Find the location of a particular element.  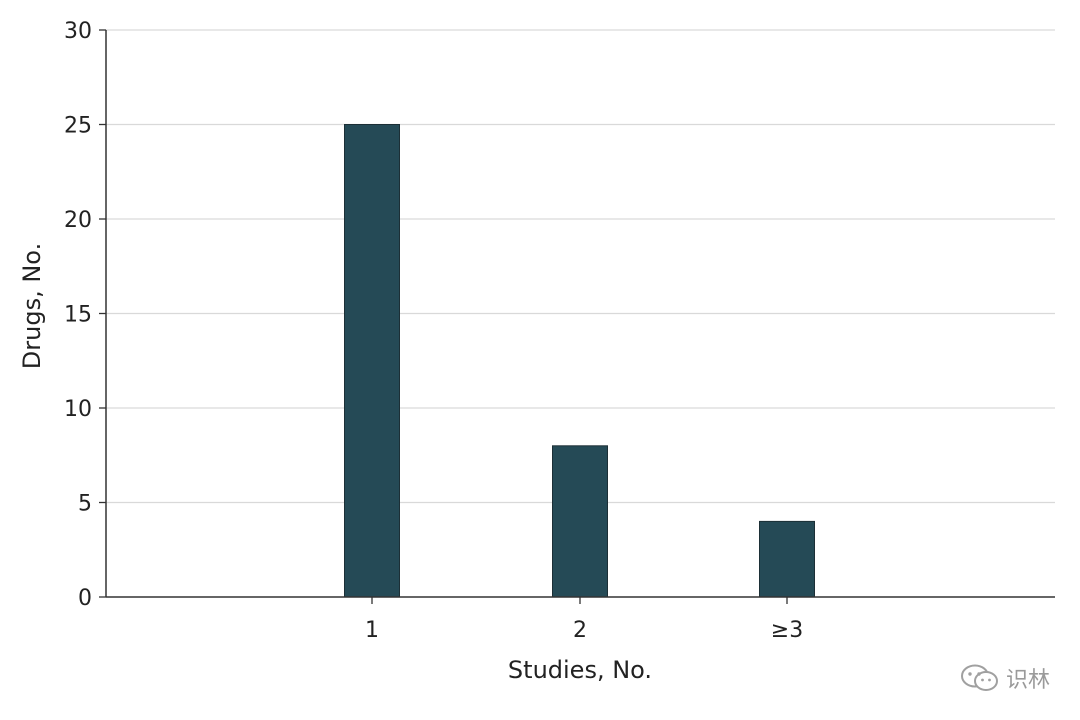

y-tick-label: 5 is located at coordinates (85, 504).